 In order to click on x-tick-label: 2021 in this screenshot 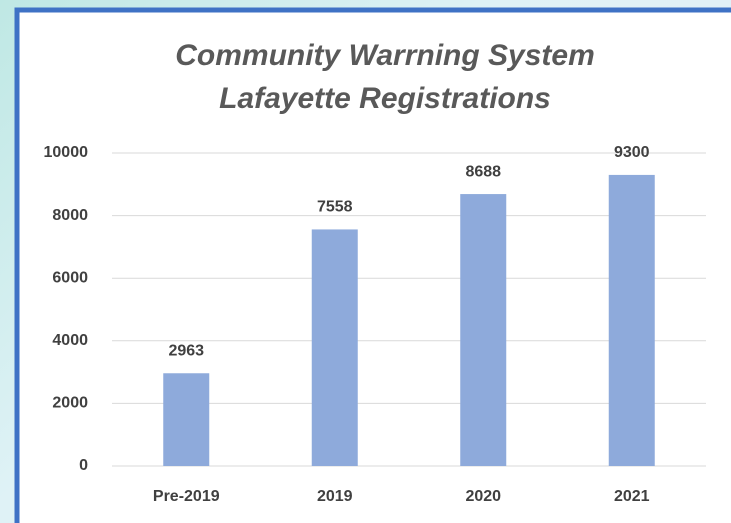, I will do `click(632, 496)`.